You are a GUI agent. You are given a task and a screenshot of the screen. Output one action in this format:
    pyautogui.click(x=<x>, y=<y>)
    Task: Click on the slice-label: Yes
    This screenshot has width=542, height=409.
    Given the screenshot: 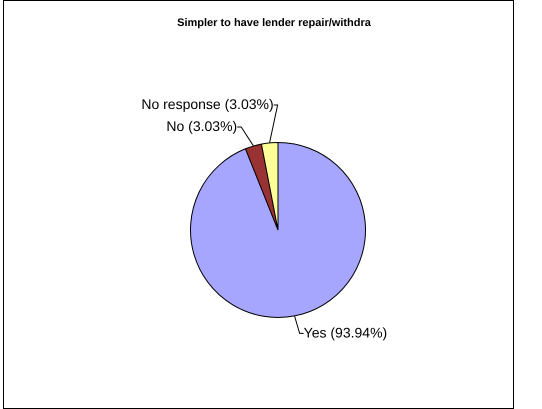 What is the action you would take?
    pyautogui.click(x=315, y=332)
    